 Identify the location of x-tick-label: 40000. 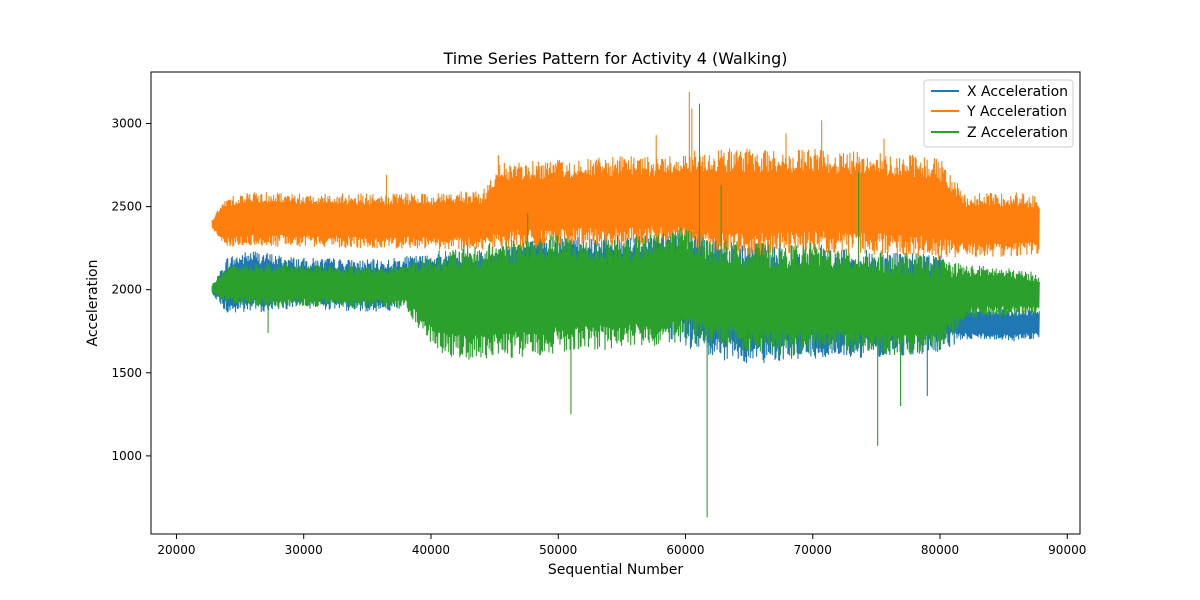
(431, 550).